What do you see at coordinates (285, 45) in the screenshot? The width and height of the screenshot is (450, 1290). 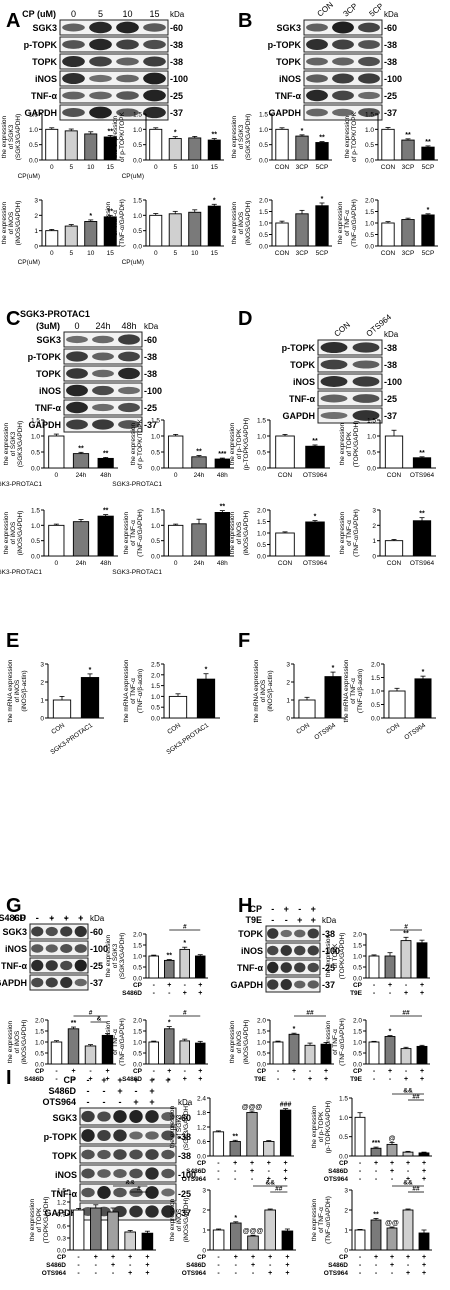 I see `blot-protein-label: p-TOPK` at bounding box center [285, 45].